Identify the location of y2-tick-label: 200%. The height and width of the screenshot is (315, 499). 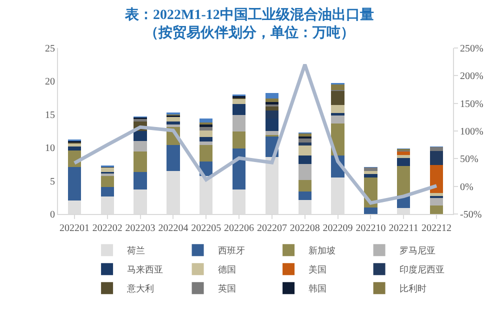
(472, 76).